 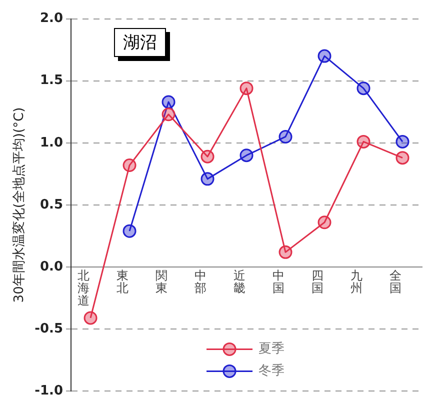 What do you see at coordinates (140, 42) in the screenshot?
I see `text: 湖沼` at bounding box center [140, 42].